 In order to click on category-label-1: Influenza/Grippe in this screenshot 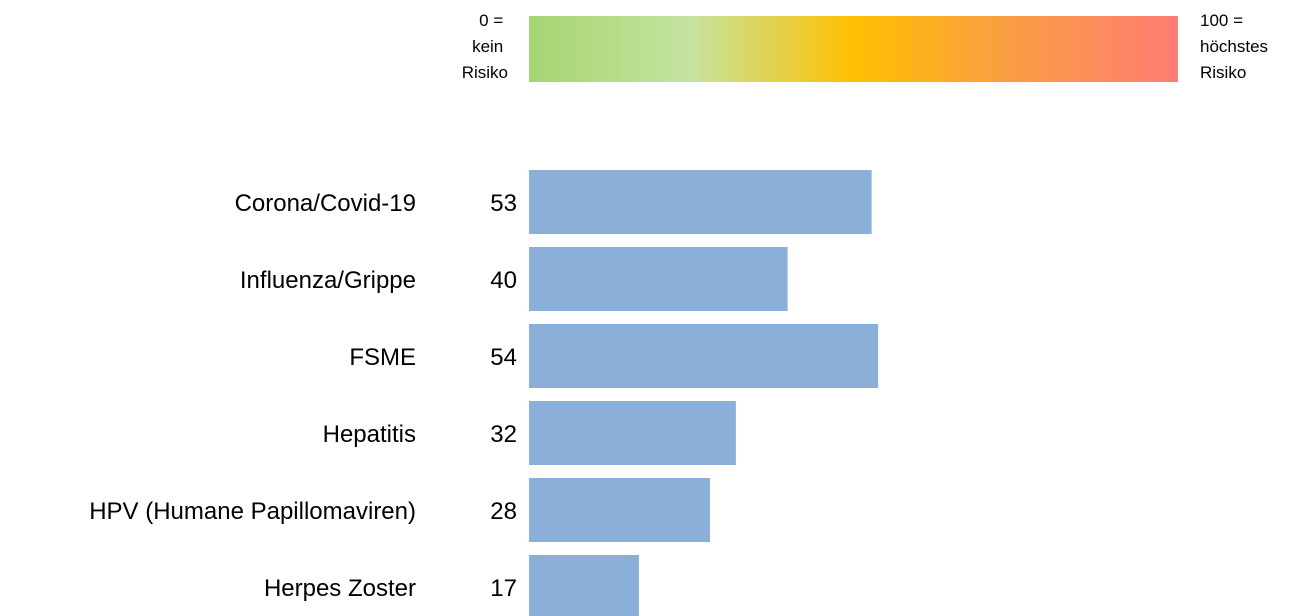, I will do `click(328, 280)`.